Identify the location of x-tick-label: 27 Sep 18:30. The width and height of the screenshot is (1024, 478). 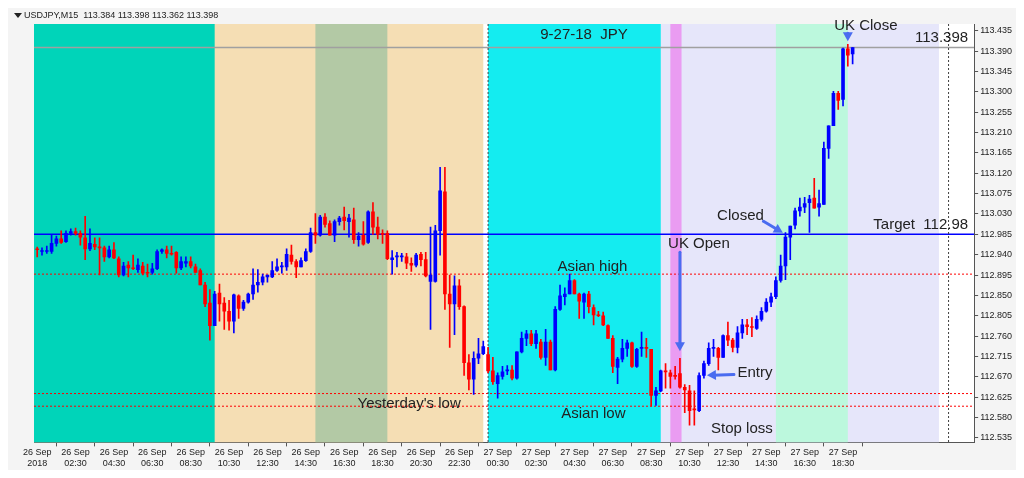
(843, 458).